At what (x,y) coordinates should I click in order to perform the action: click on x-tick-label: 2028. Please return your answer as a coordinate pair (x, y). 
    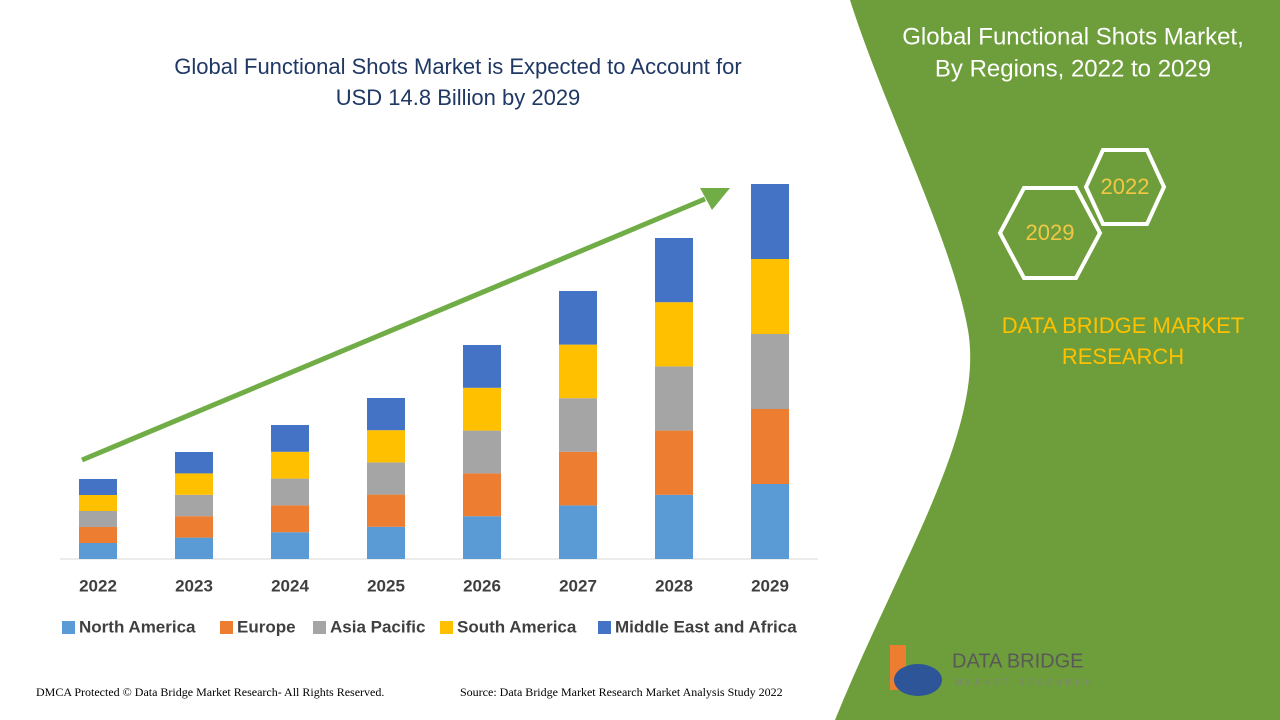
    Looking at the image, I should click on (674, 585).